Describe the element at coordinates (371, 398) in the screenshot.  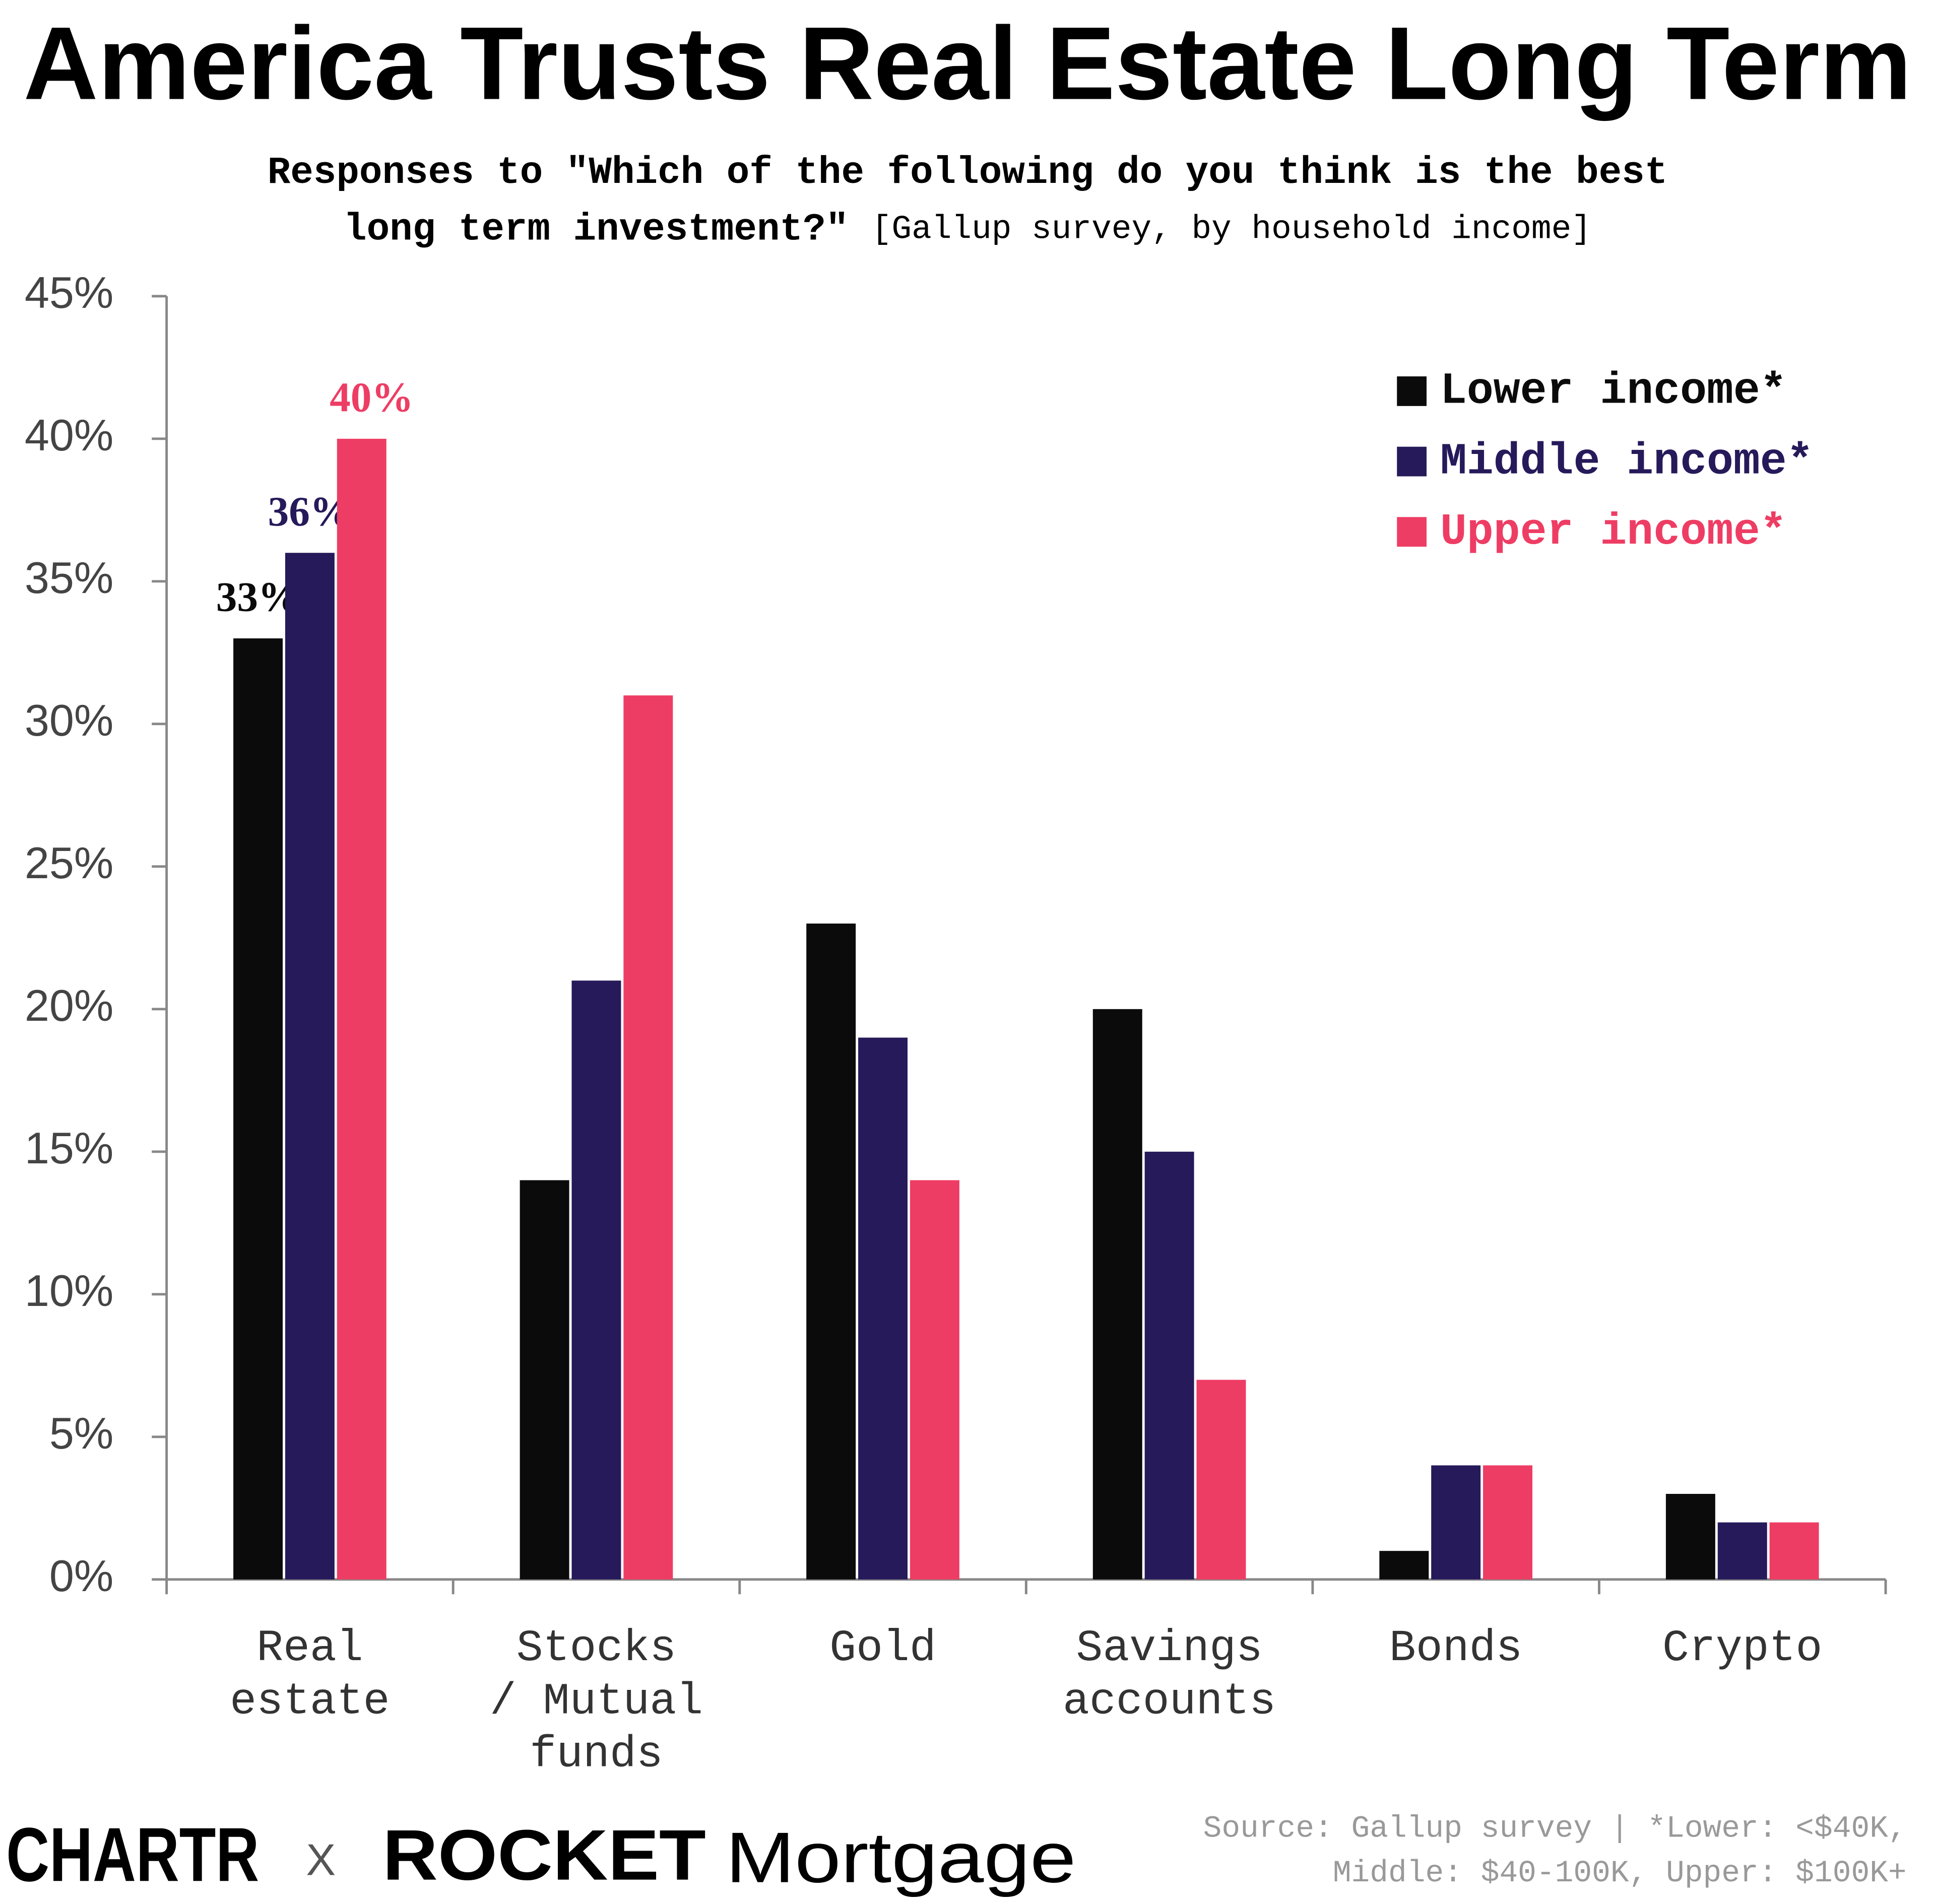
I see `value-label: 40%` at that location.